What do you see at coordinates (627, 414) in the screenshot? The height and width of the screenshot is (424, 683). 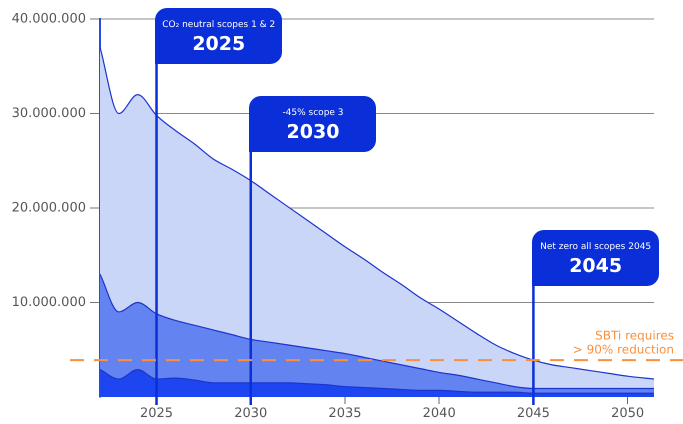 I see `x-tick-label: 2050` at bounding box center [627, 414].